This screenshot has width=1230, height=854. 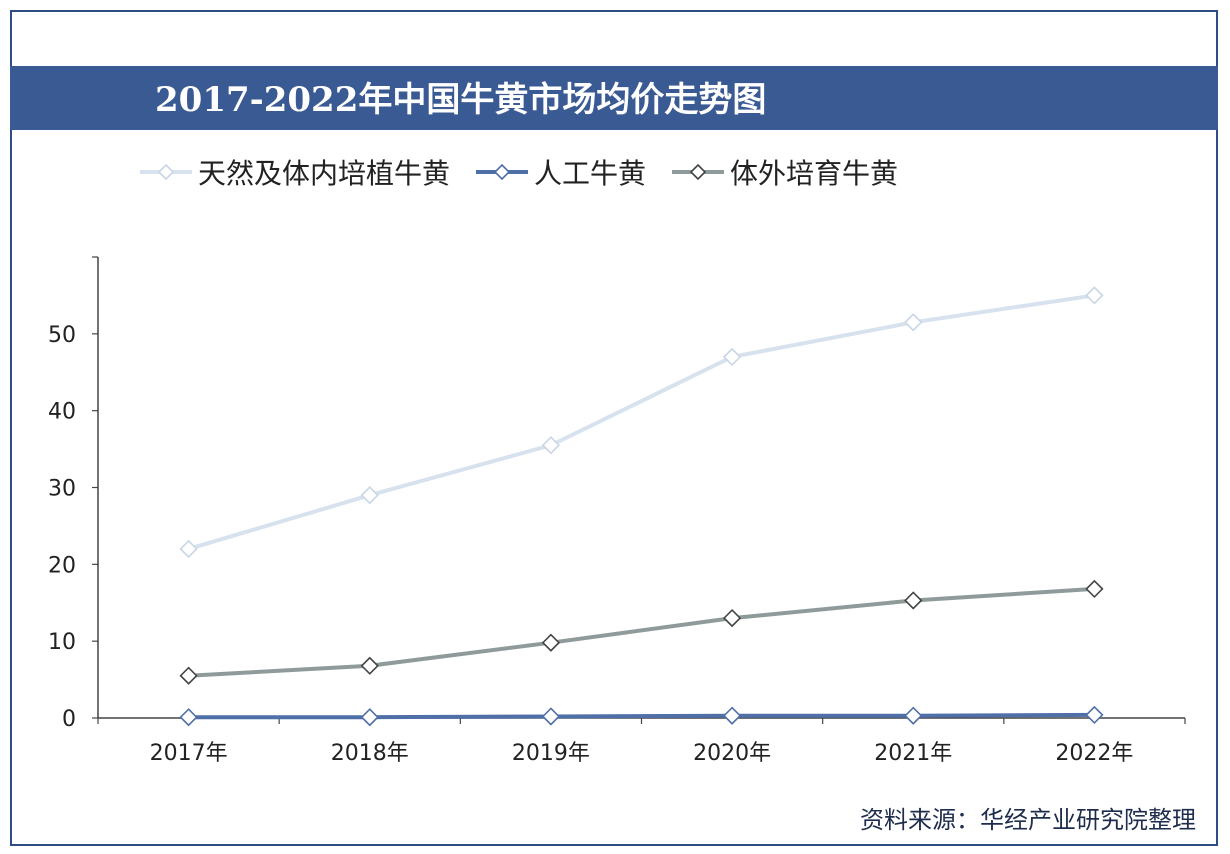 What do you see at coordinates (641, 632) in the screenshot?
I see `series-invitro-line` at bounding box center [641, 632].